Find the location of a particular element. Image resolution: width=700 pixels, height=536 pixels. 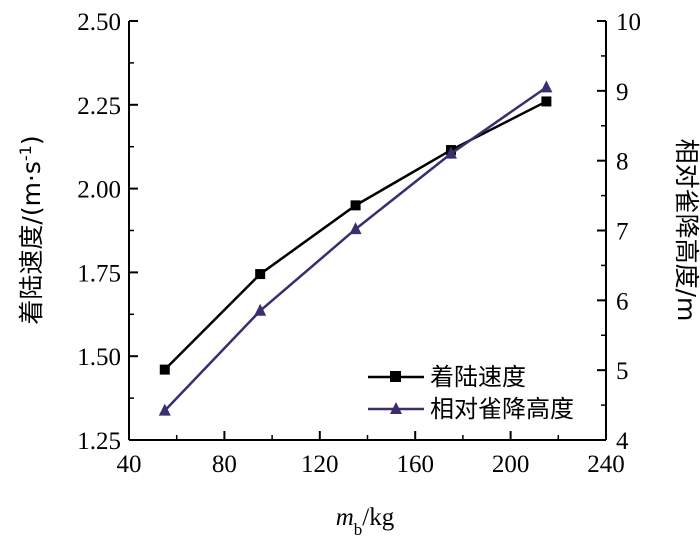

legend-marker-speed is located at coordinates (395, 376).